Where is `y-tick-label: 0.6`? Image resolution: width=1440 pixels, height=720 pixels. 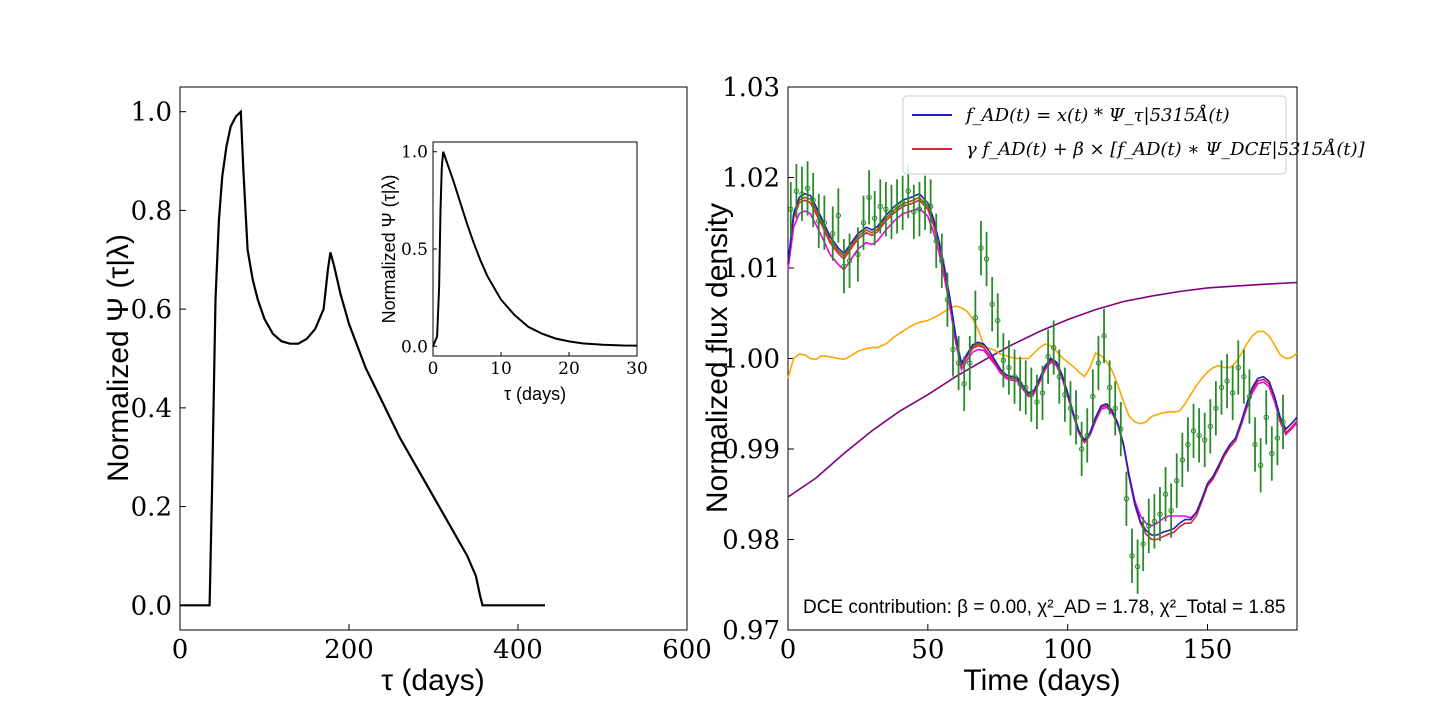 y-tick-label: 0.6 is located at coordinates (151, 310).